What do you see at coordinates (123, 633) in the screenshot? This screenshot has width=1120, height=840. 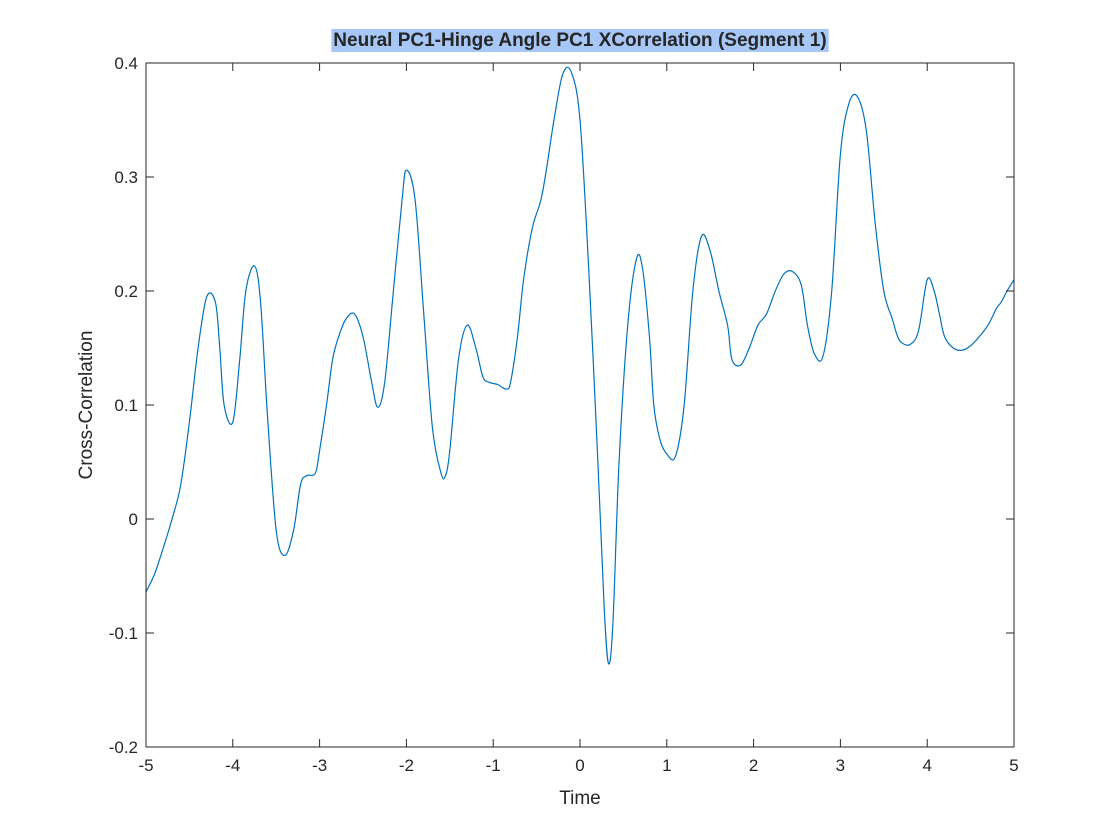 I see `y-tick-label: -0.1` at bounding box center [123, 633].